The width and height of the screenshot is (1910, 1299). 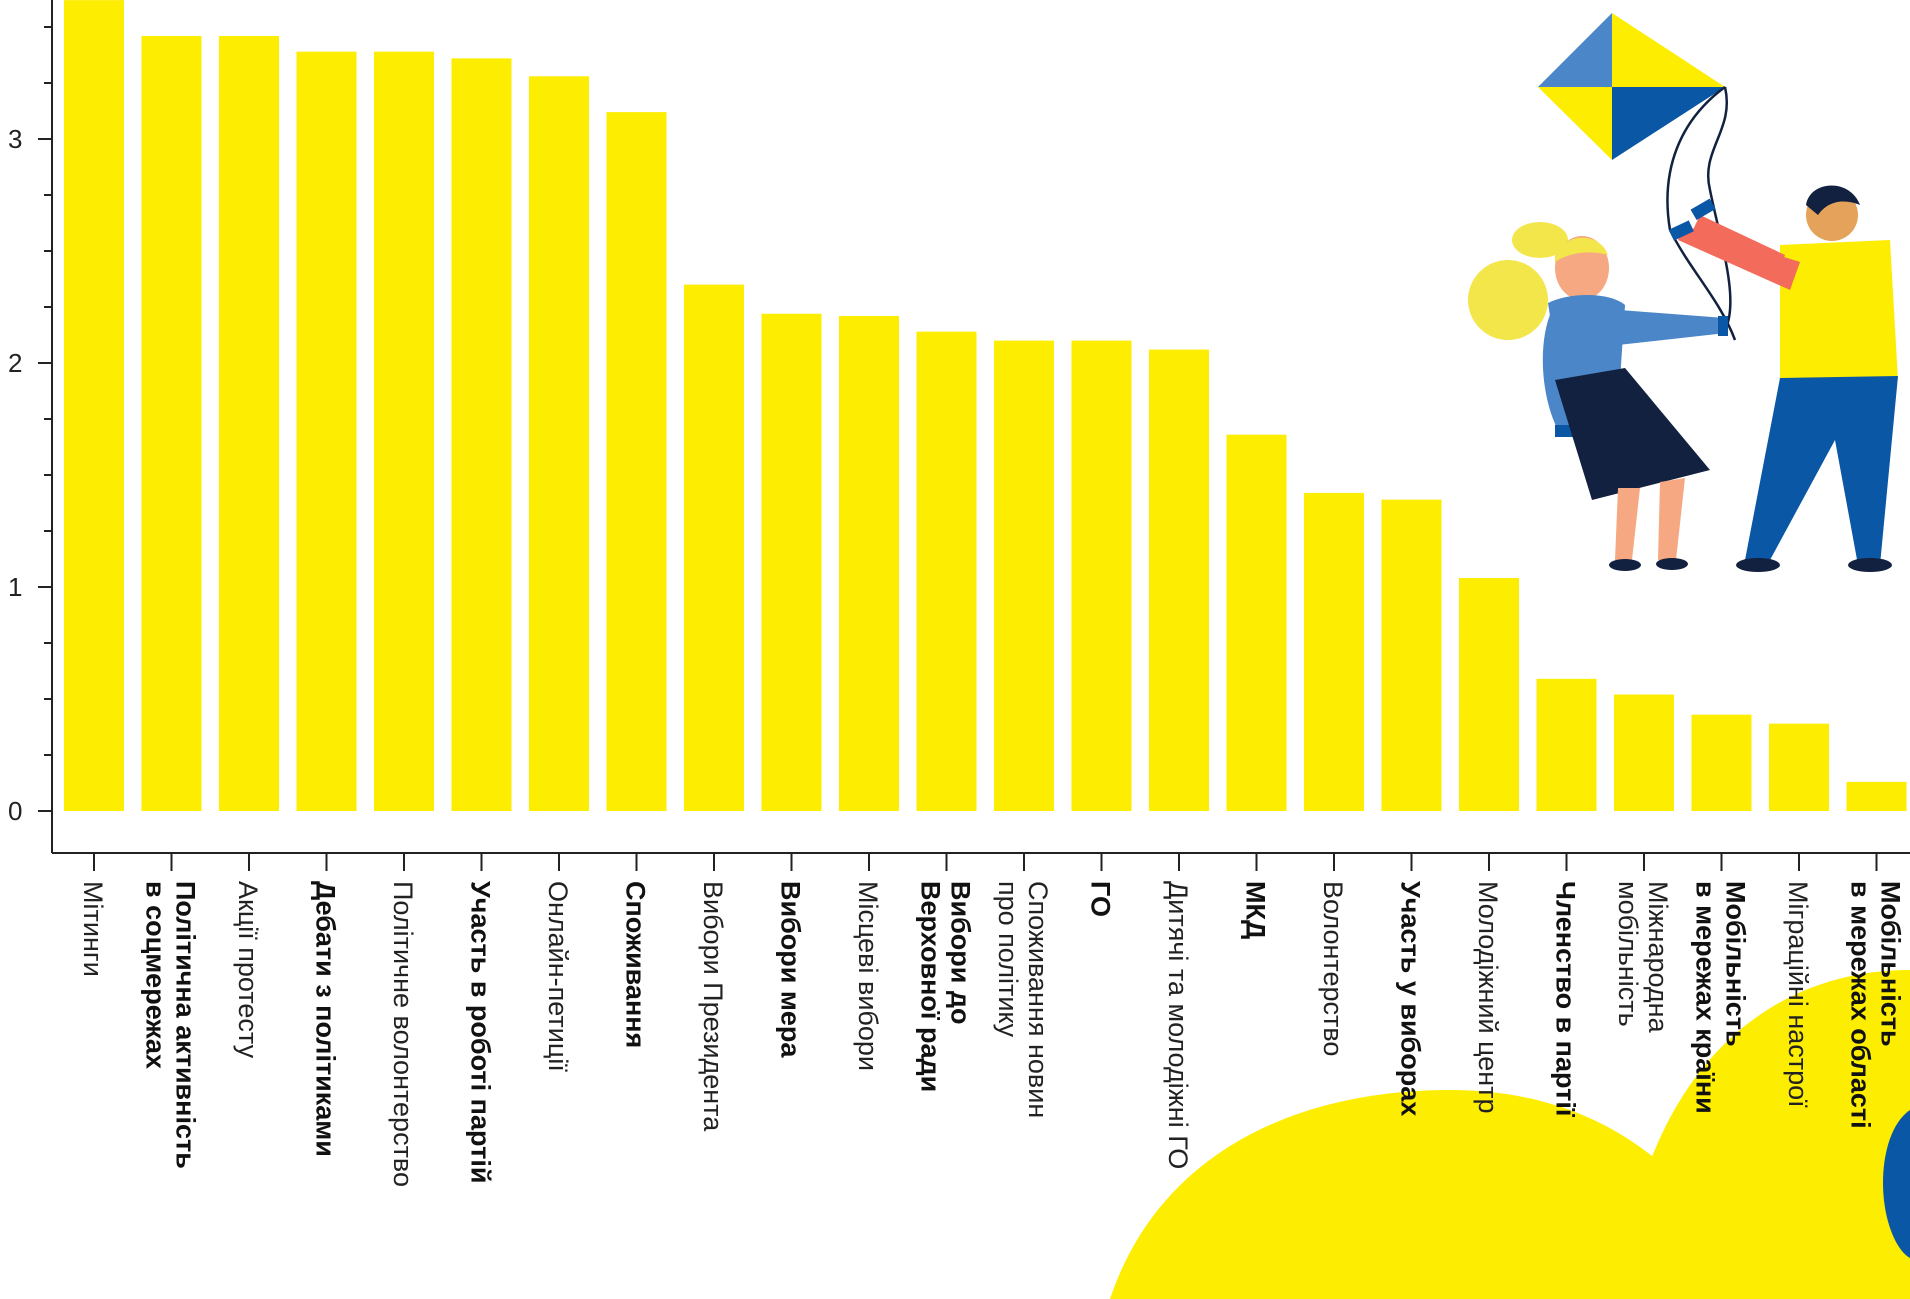 What do you see at coordinates (1628, 954) in the screenshot?
I see `category-label-line: мобільність` at bounding box center [1628, 954].